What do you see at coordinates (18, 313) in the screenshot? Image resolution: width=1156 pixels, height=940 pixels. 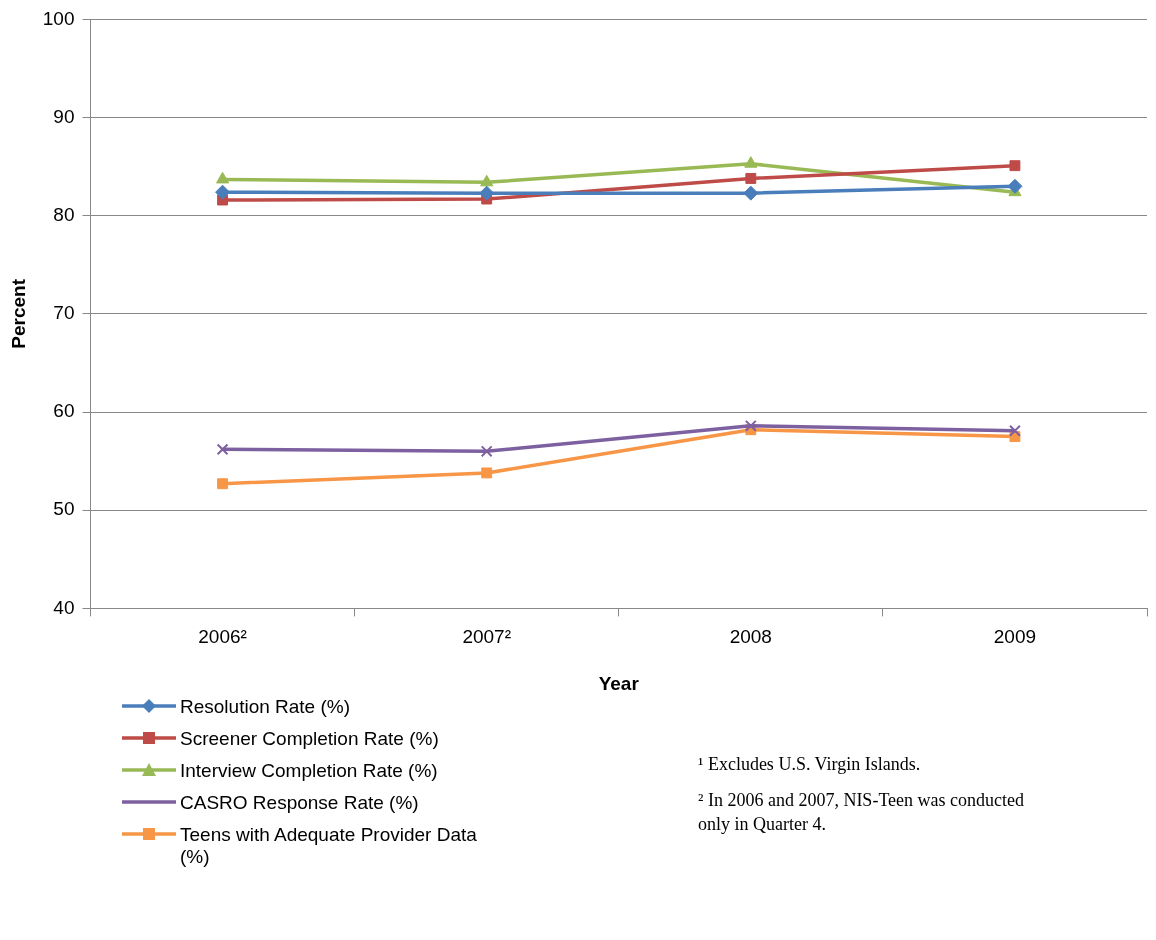 I see `y-axis-title: Percent` at bounding box center [18, 313].